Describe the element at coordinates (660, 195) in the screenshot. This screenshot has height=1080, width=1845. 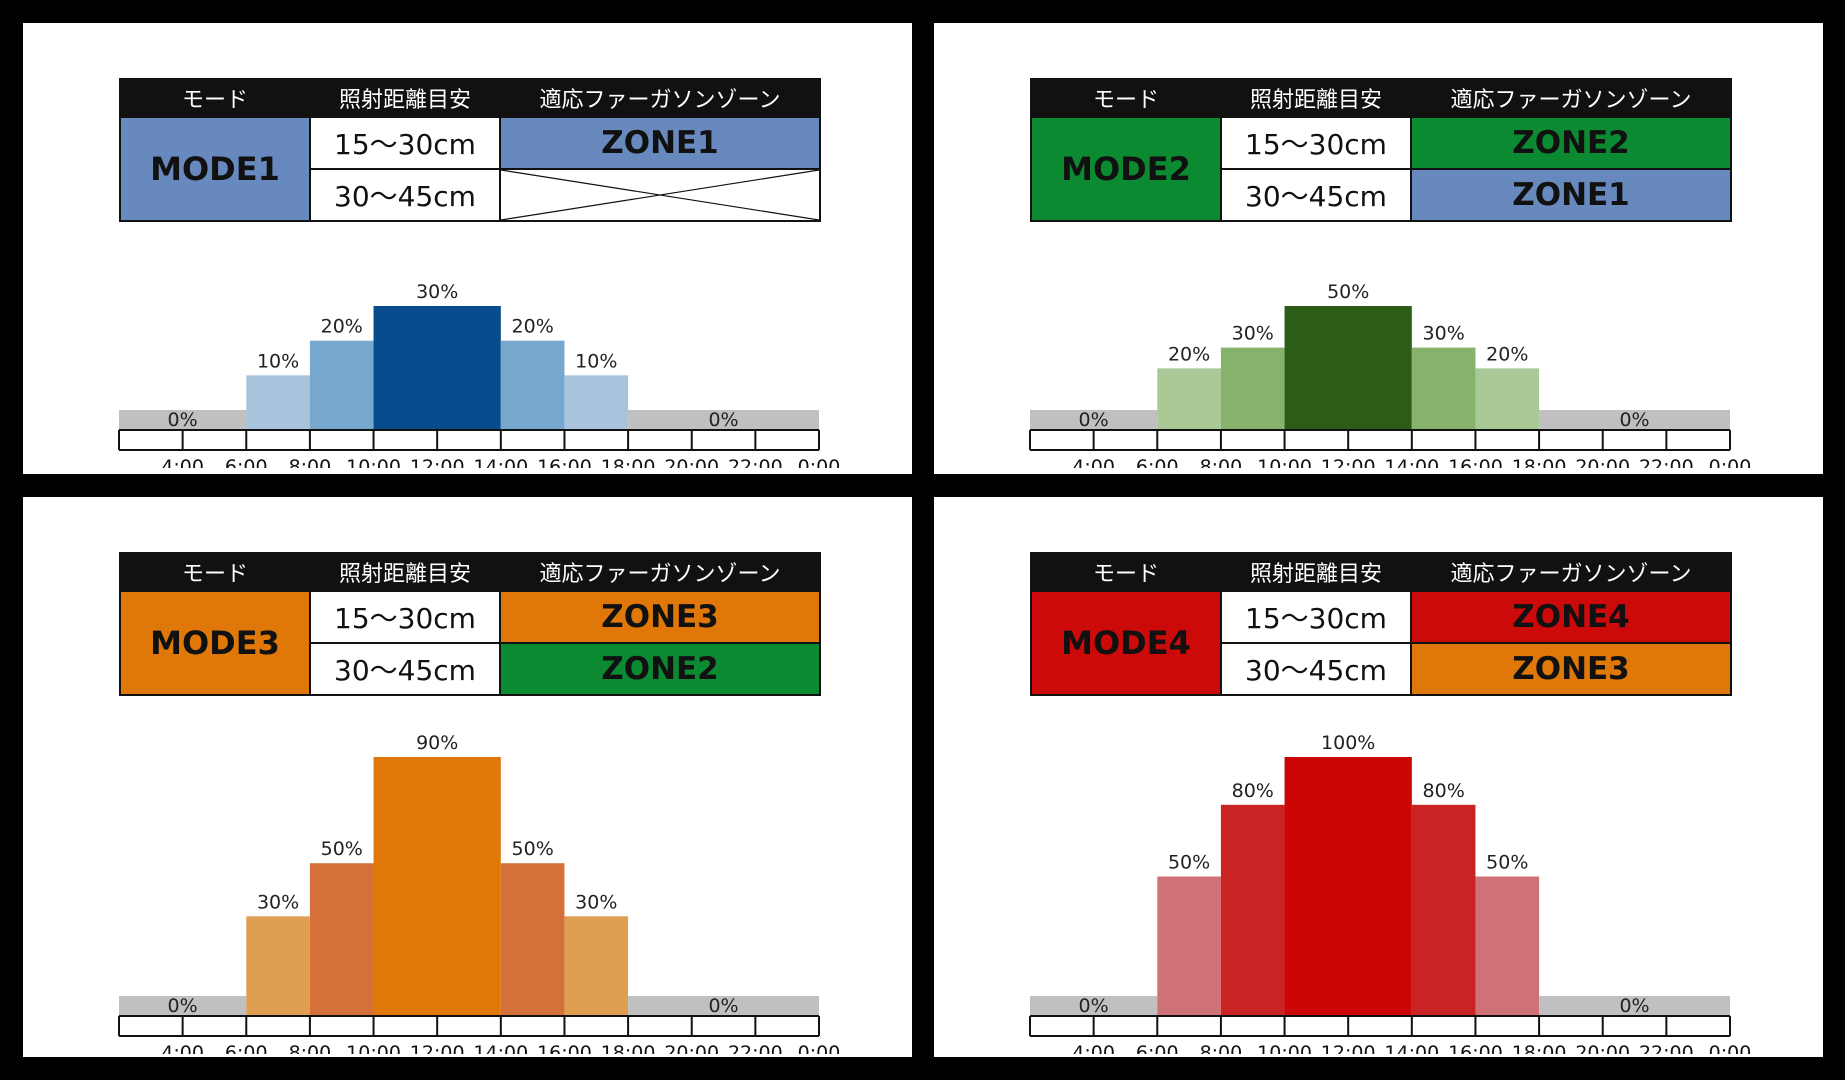
I see `zone-cell-empty` at that location.